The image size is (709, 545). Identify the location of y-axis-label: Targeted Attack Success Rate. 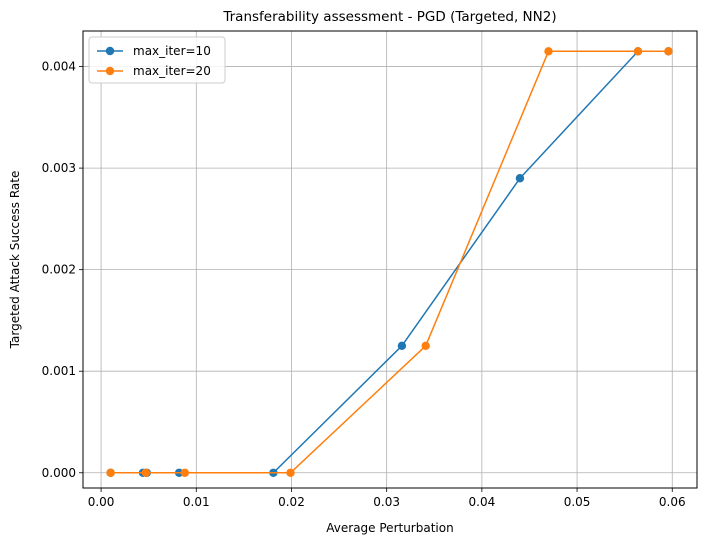
(15, 260).